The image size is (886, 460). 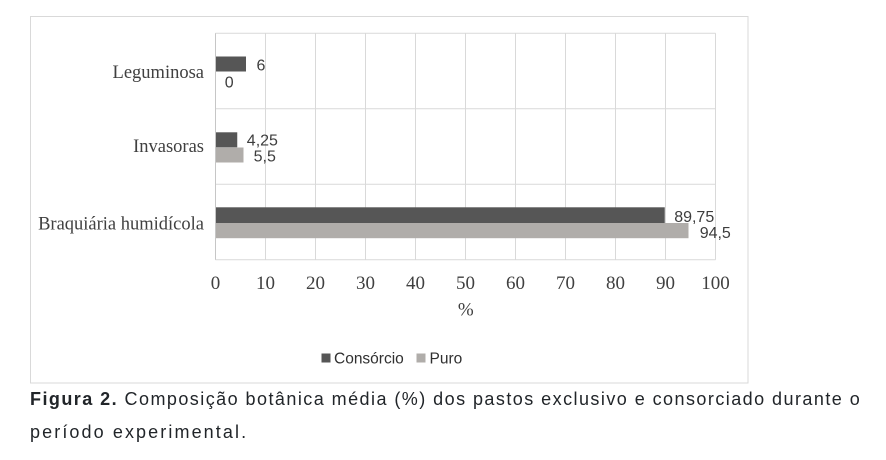 I want to click on svg-text: 6, so click(x=261, y=65).